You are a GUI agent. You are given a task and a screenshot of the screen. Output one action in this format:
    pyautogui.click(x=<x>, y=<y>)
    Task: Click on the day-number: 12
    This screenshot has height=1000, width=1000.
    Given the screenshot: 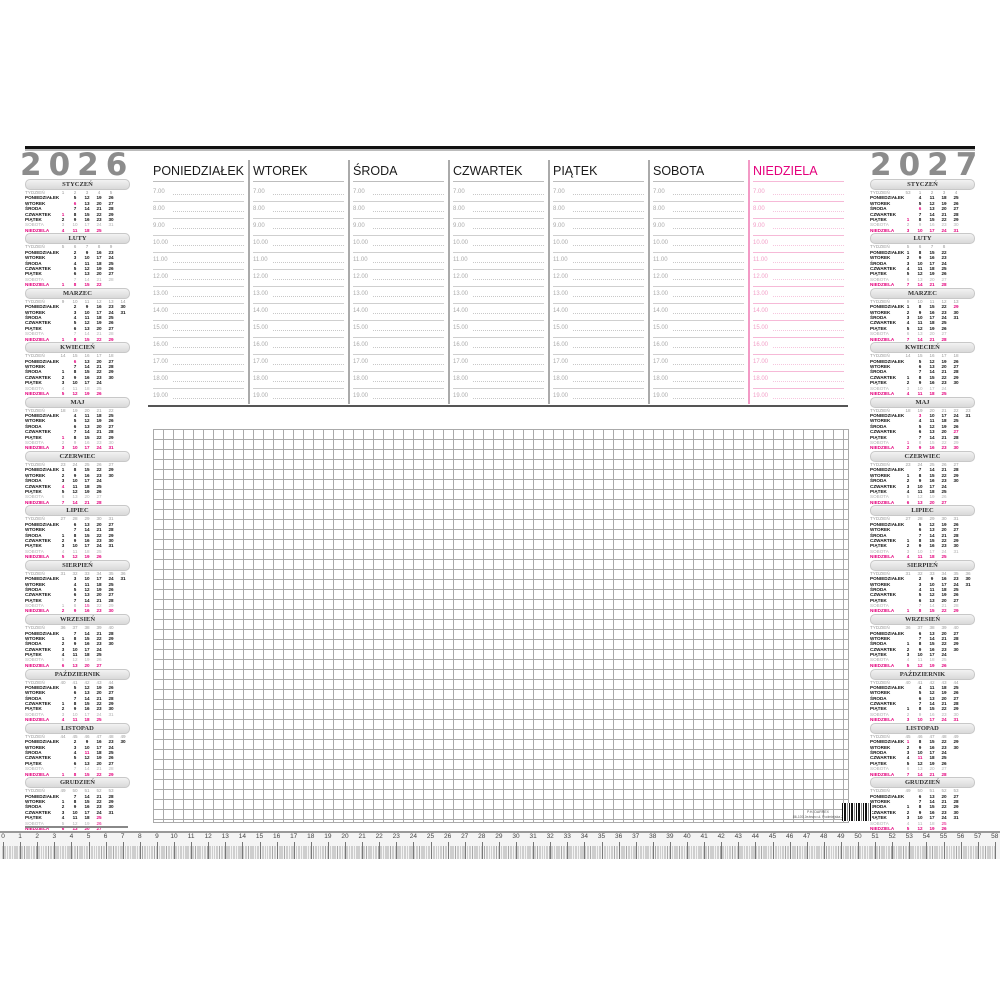 What is the action you would take?
    pyautogui.click(x=920, y=829)
    